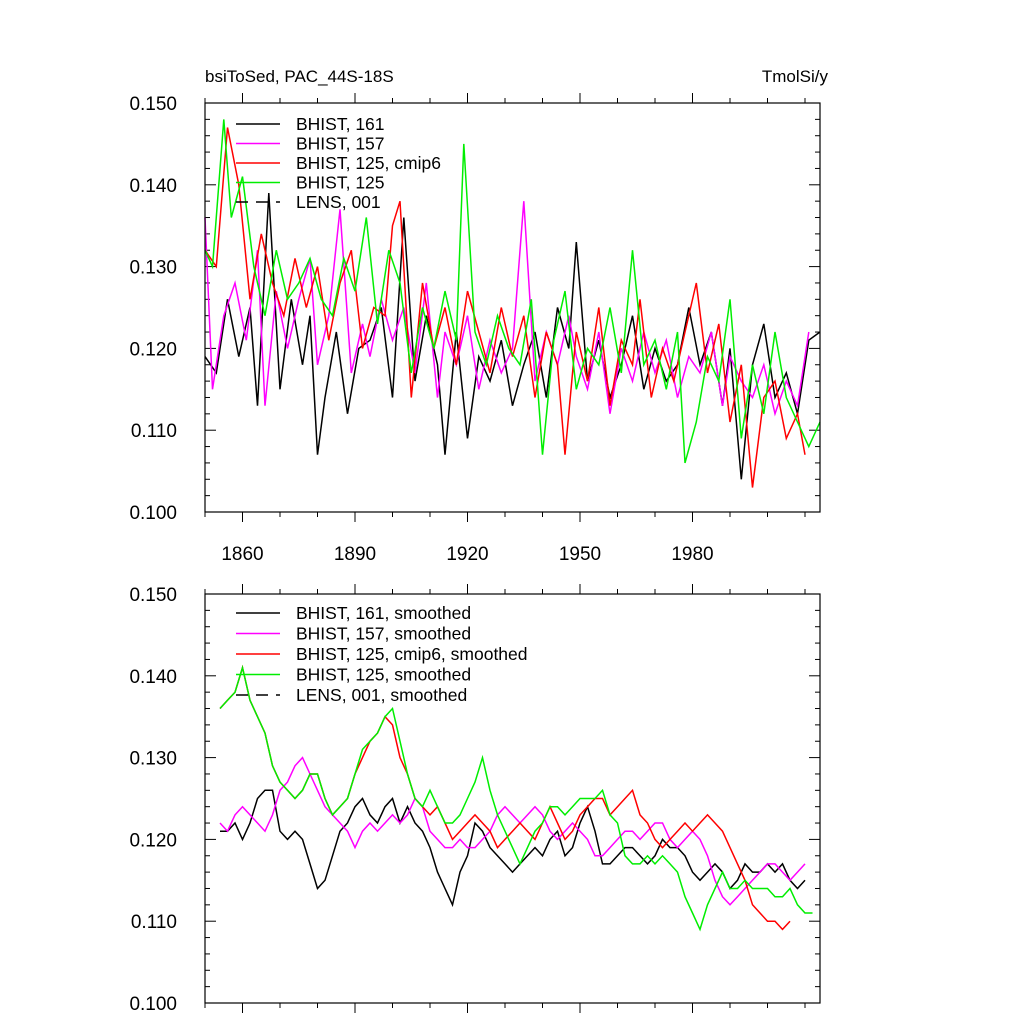 The width and height of the screenshot is (1024, 1024). Describe the element at coordinates (580, 554) in the screenshot. I see `x-tick-label: 1950` at that location.